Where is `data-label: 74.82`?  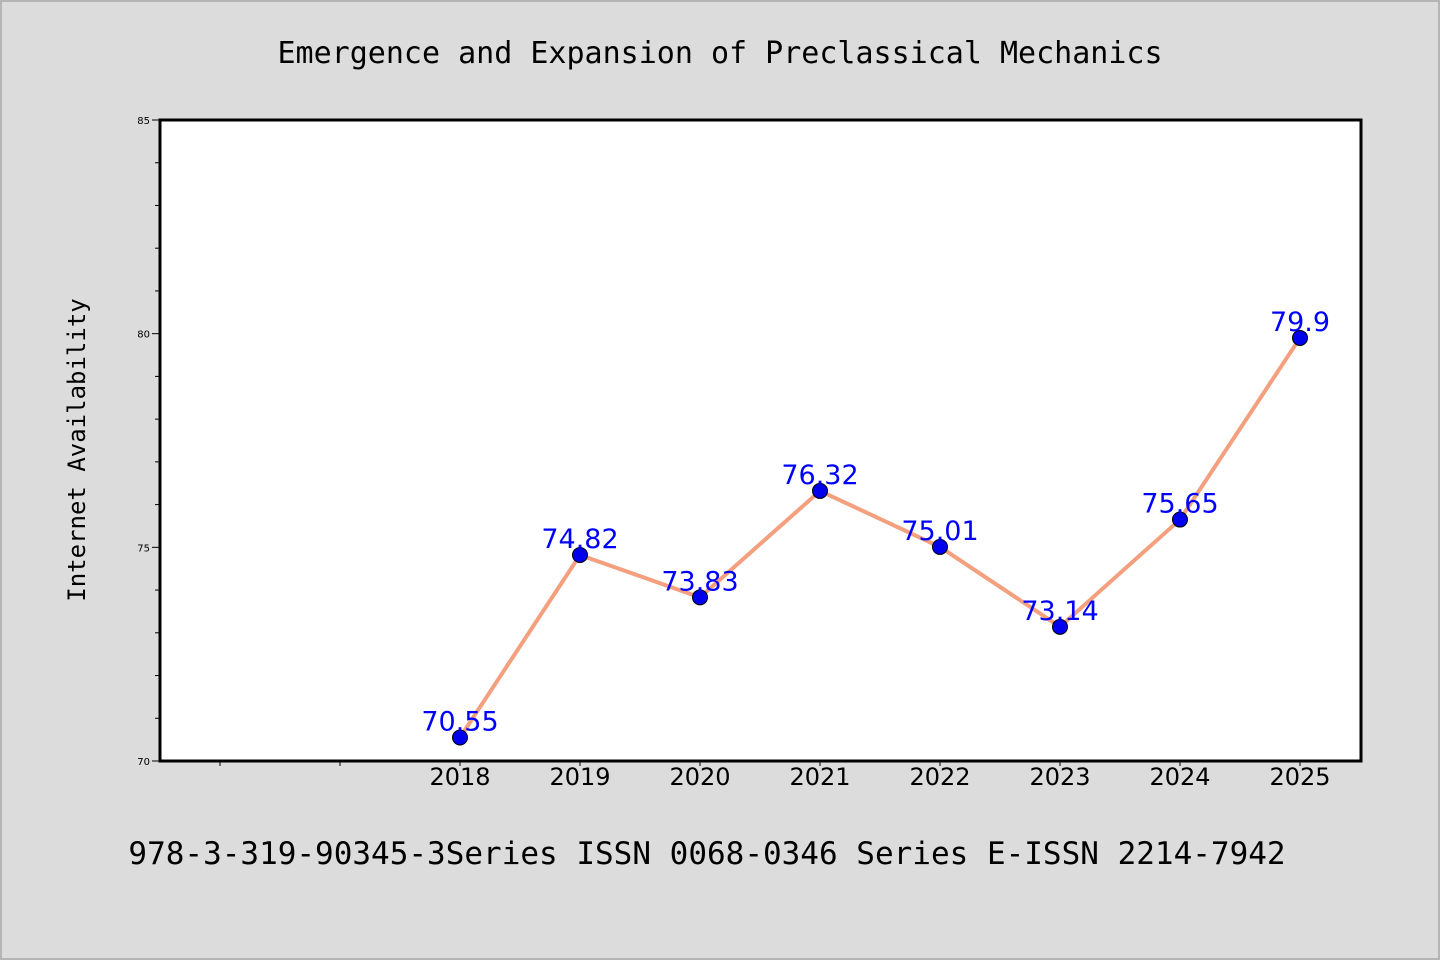
data-label: 74.82 is located at coordinates (579, 539).